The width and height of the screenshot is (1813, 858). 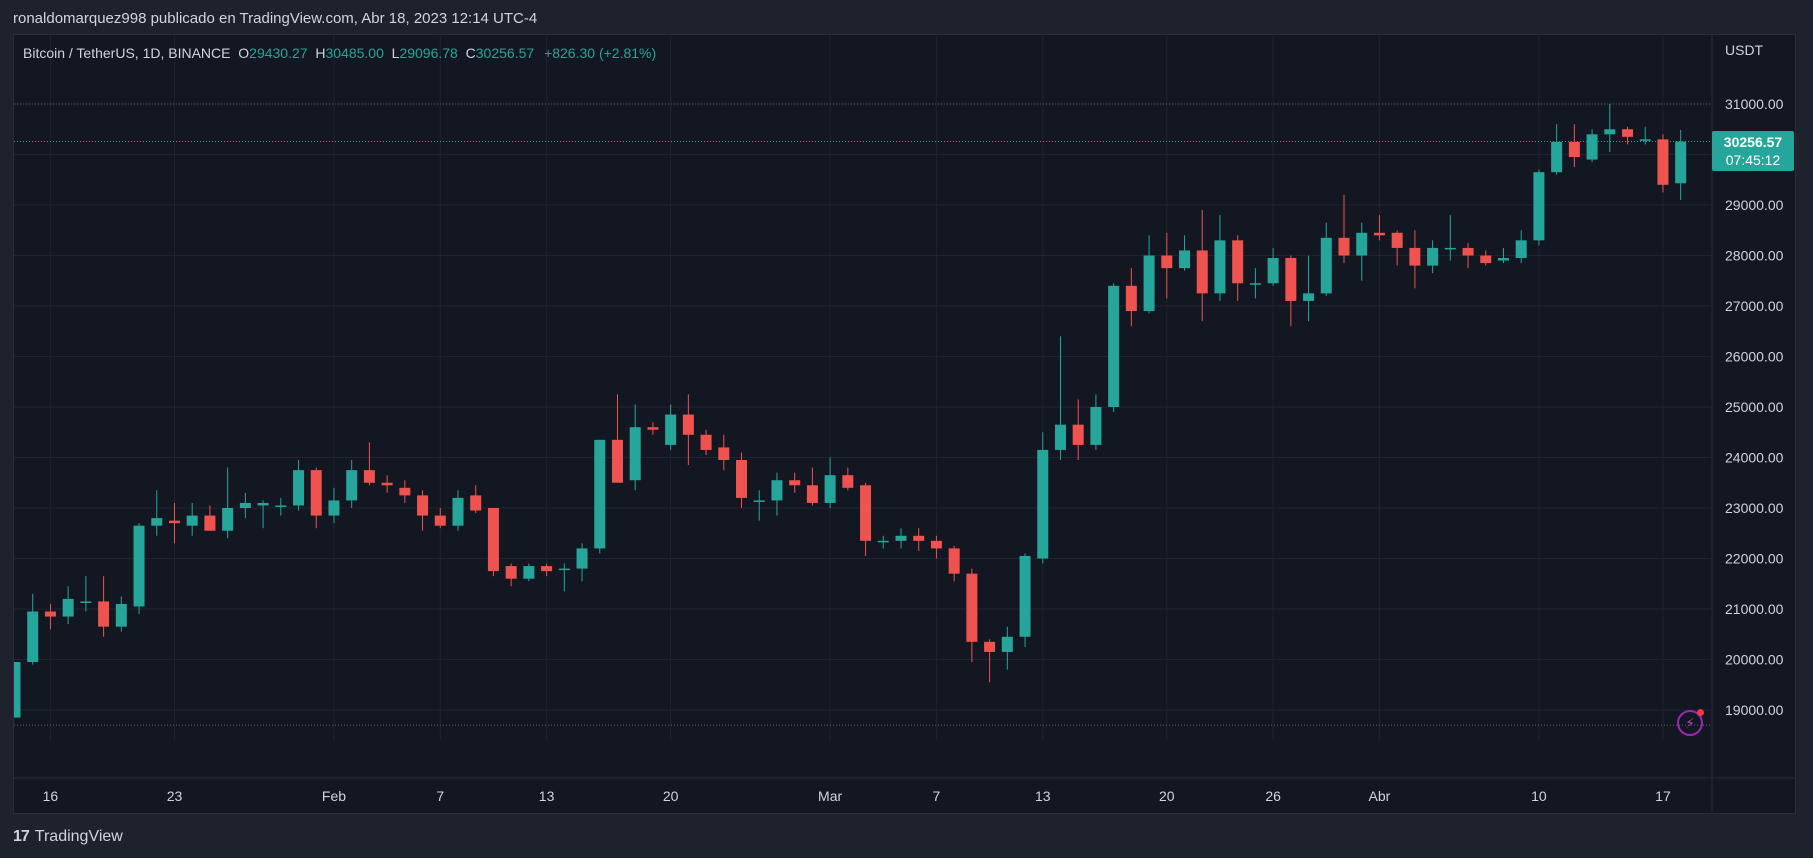 What do you see at coordinates (244, 53) in the screenshot?
I see `open-label: O` at bounding box center [244, 53].